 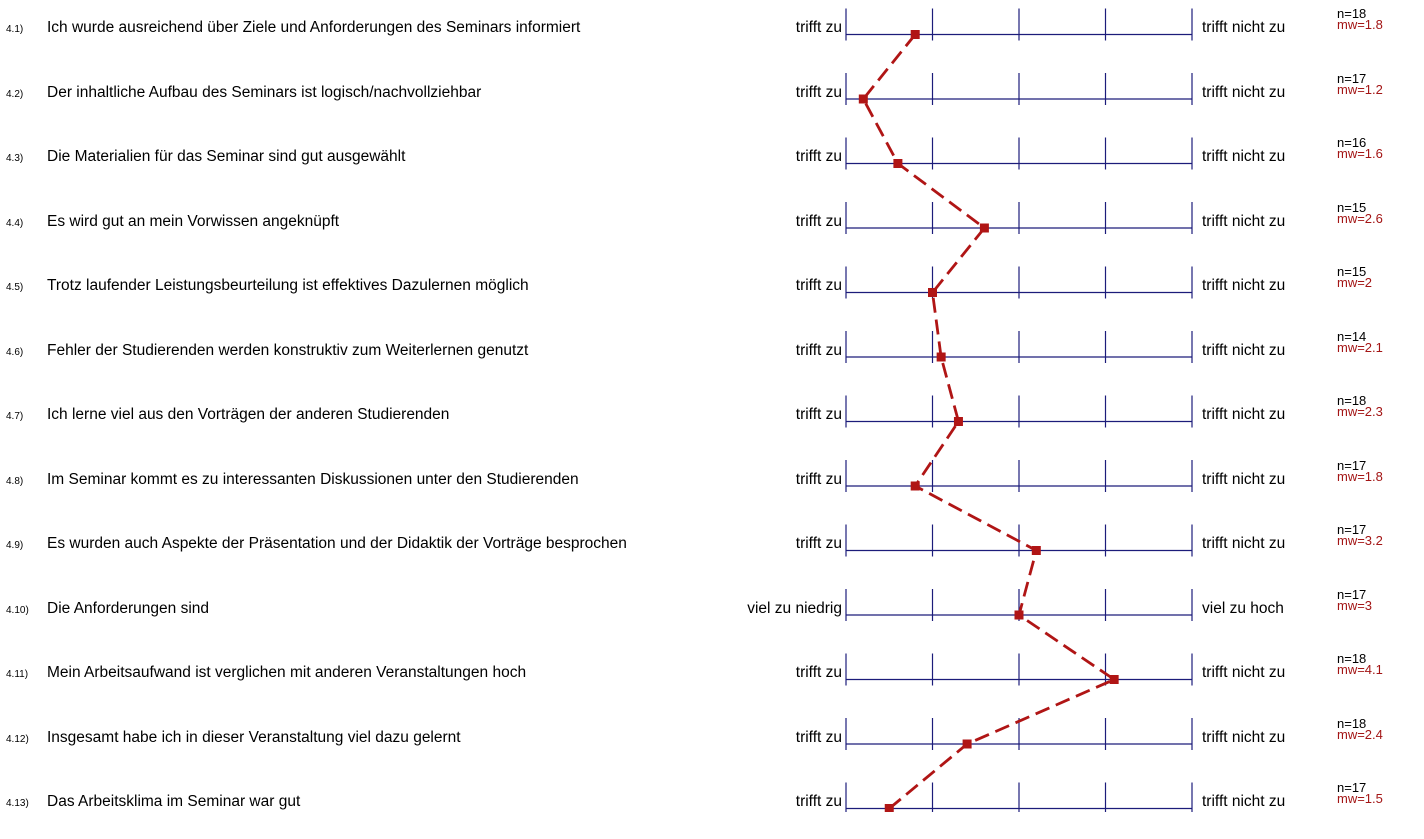 What do you see at coordinates (15, 545) in the screenshot?
I see `question-number: 4.9)` at bounding box center [15, 545].